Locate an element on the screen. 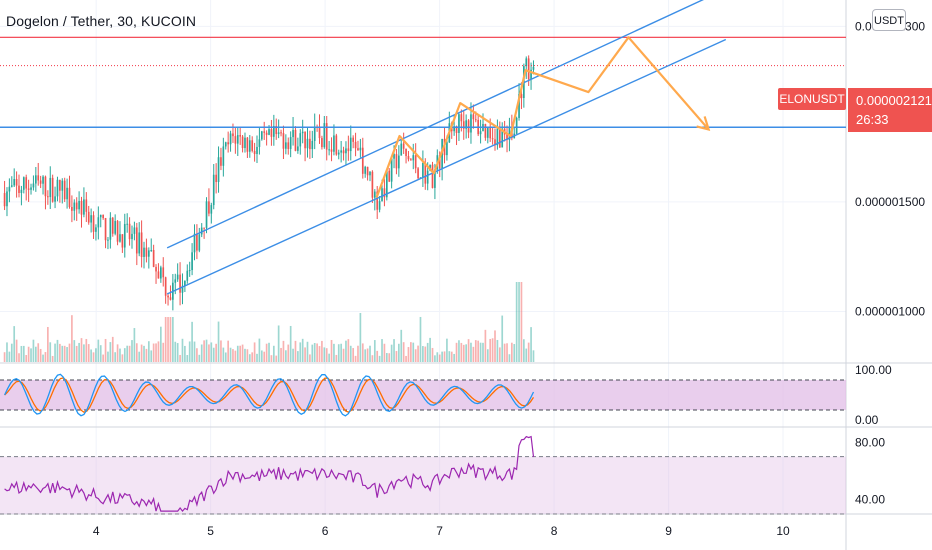  last-price: 0.000002121 is located at coordinates (894, 100).